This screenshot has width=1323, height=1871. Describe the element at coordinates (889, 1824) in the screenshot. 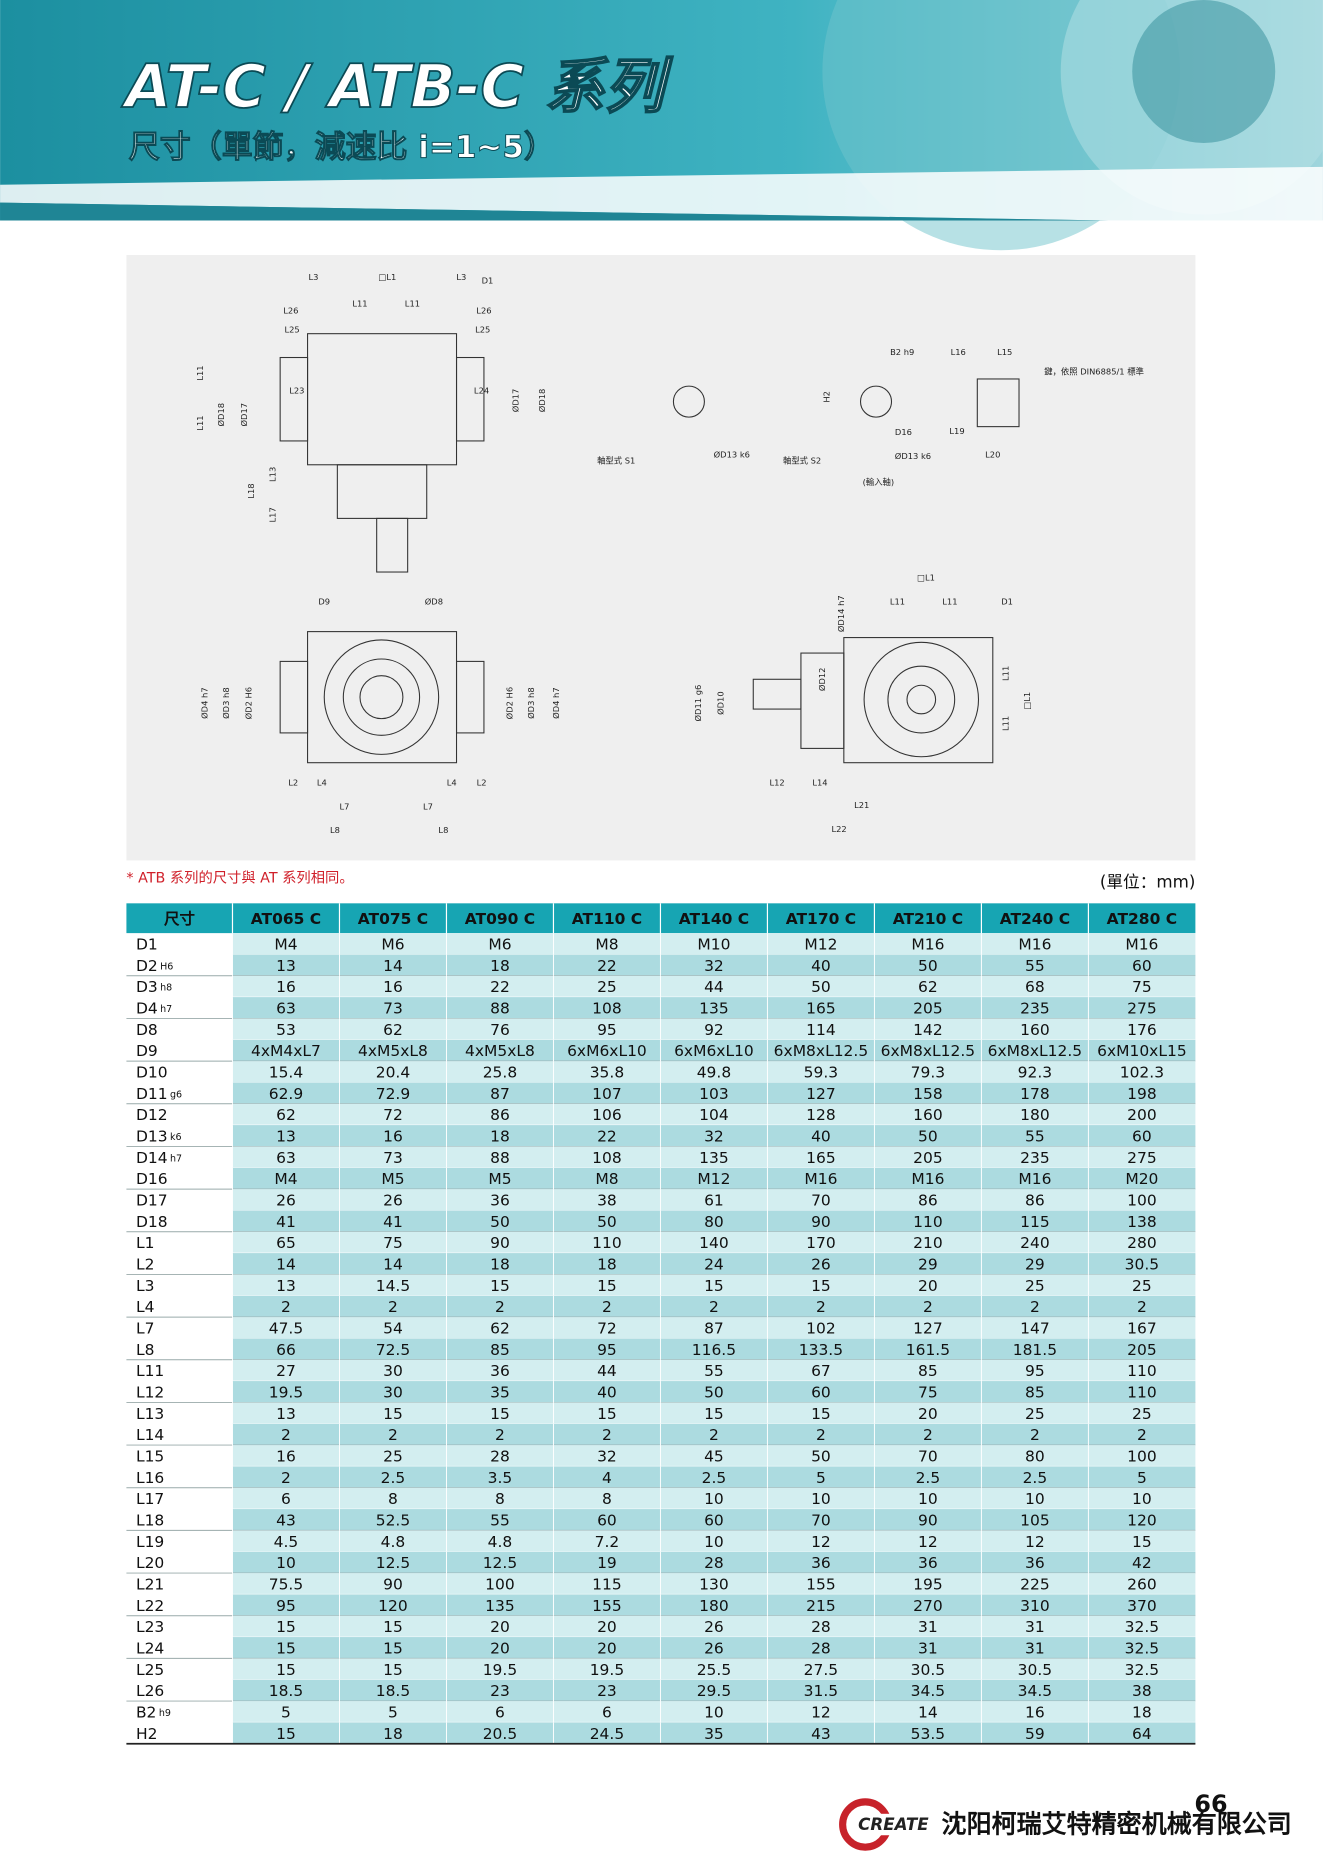

I see `footer` at that location.